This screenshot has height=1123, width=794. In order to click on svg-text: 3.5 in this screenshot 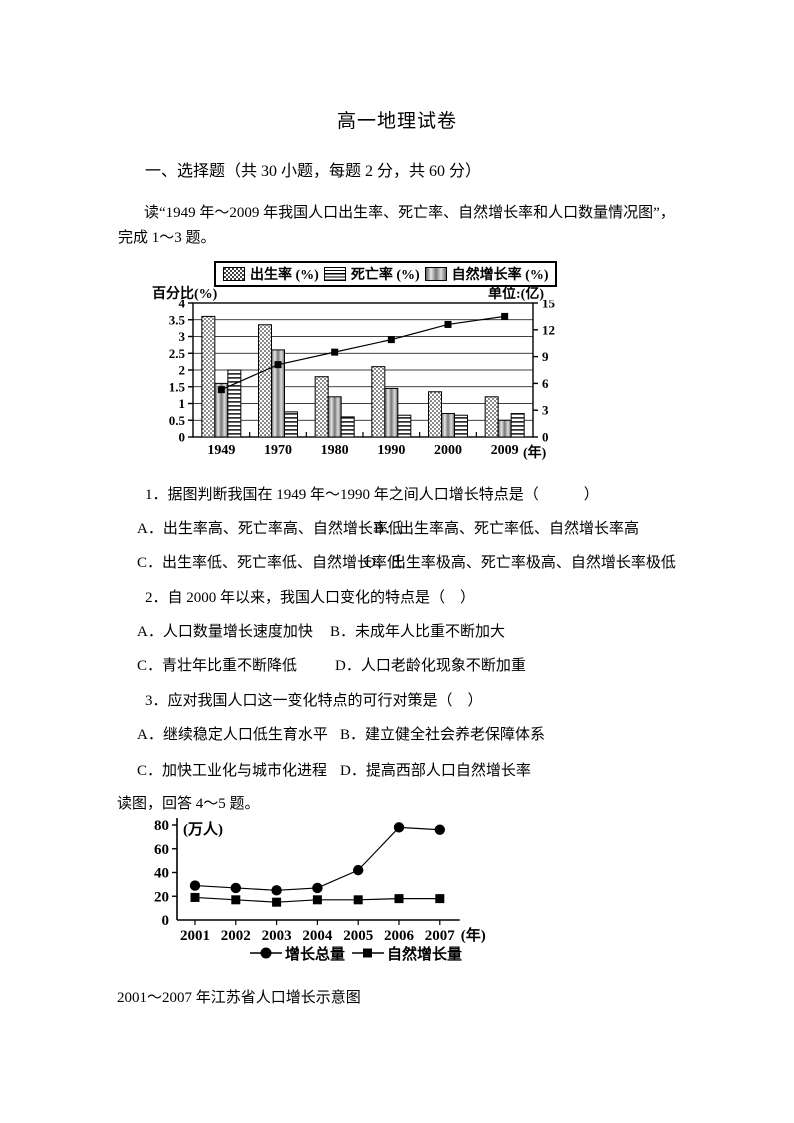, I will do `click(177, 319)`.